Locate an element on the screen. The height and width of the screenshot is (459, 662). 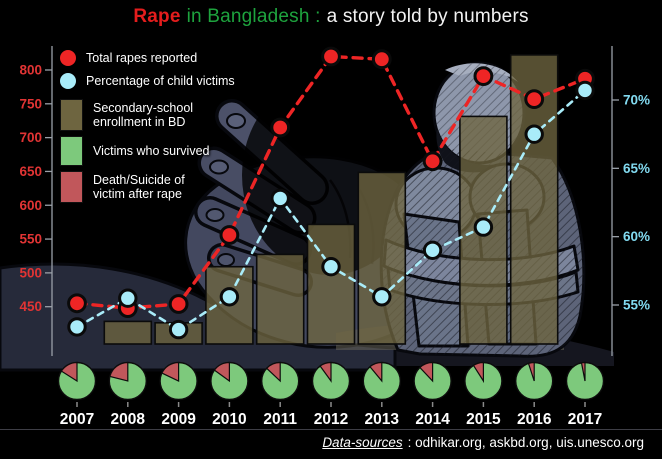
year-label-2016: 2016 is located at coordinates (534, 419).